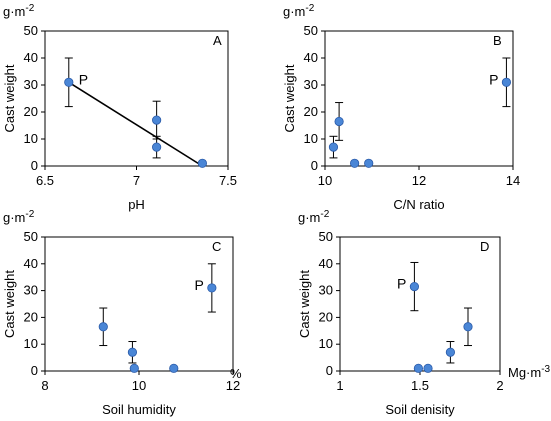 This screenshot has height=421, width=551. I want to click on x-tick-label: 8, so click(44, 385).